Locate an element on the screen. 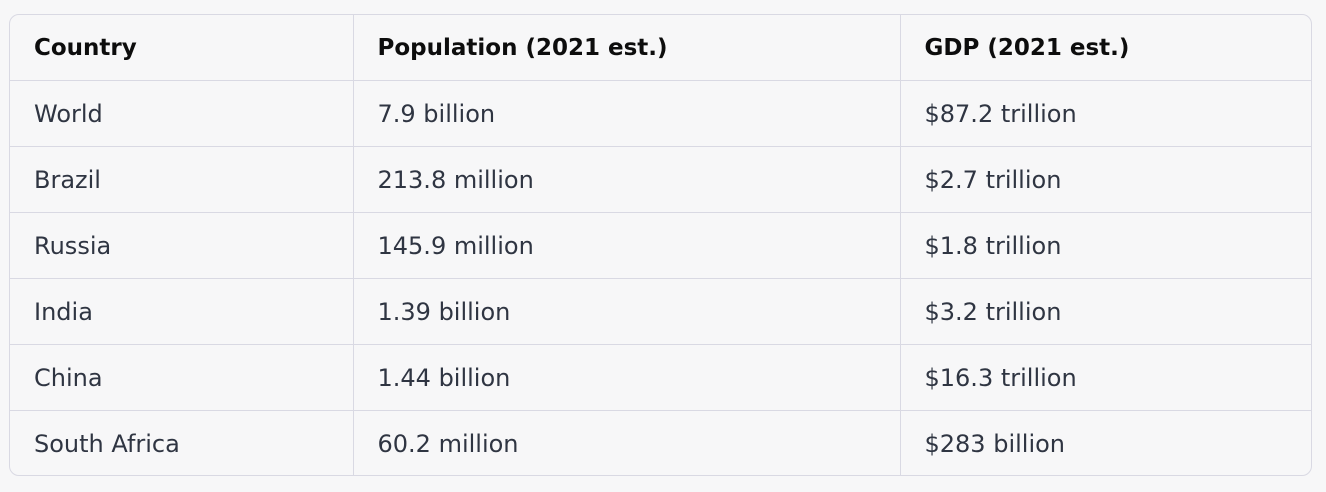 This screenshot has width=1326, height=492. cell-country: South Africa is located at coordinates (182, 442).